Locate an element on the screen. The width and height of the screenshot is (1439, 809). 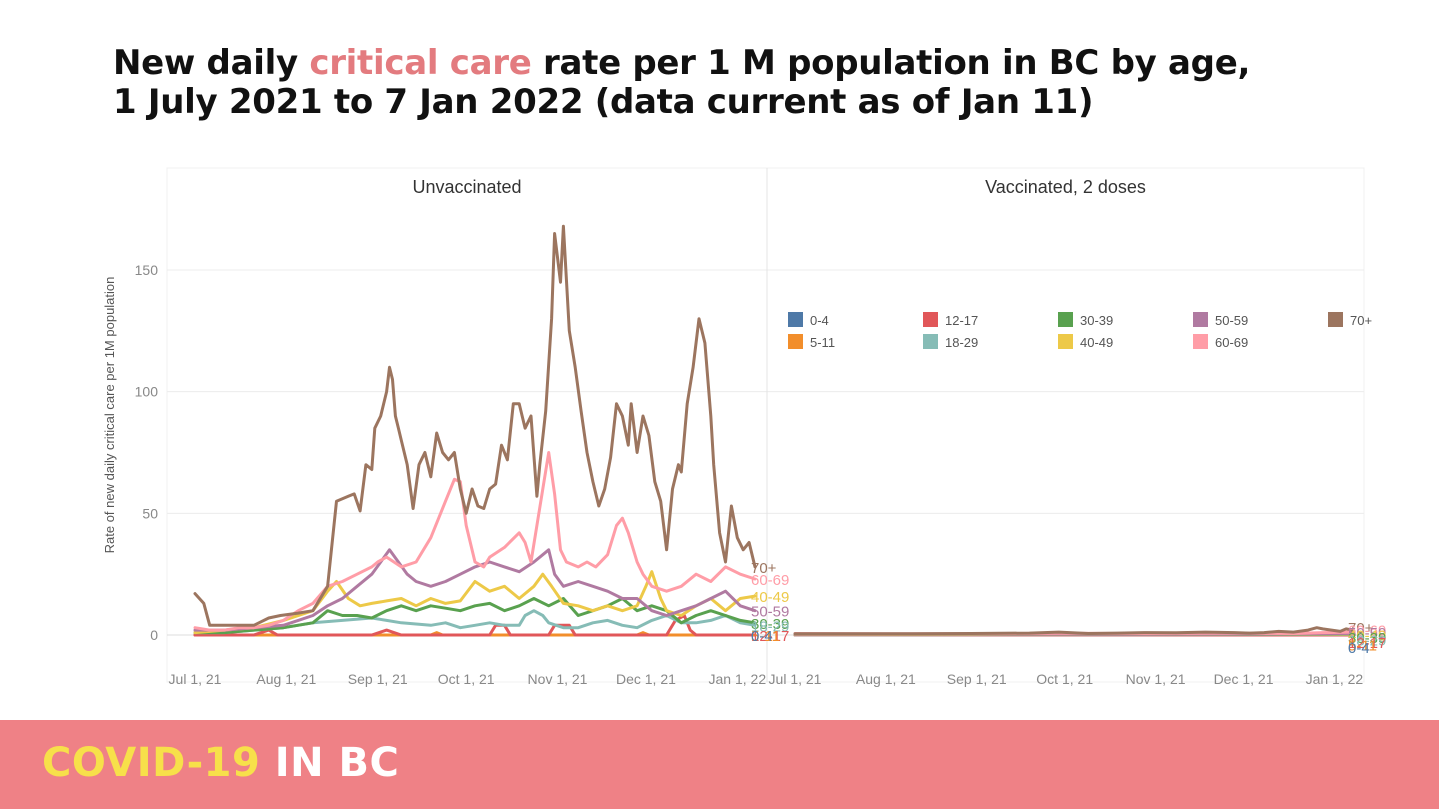
y-tick-label: 150 is located at coordinates (147, 270).